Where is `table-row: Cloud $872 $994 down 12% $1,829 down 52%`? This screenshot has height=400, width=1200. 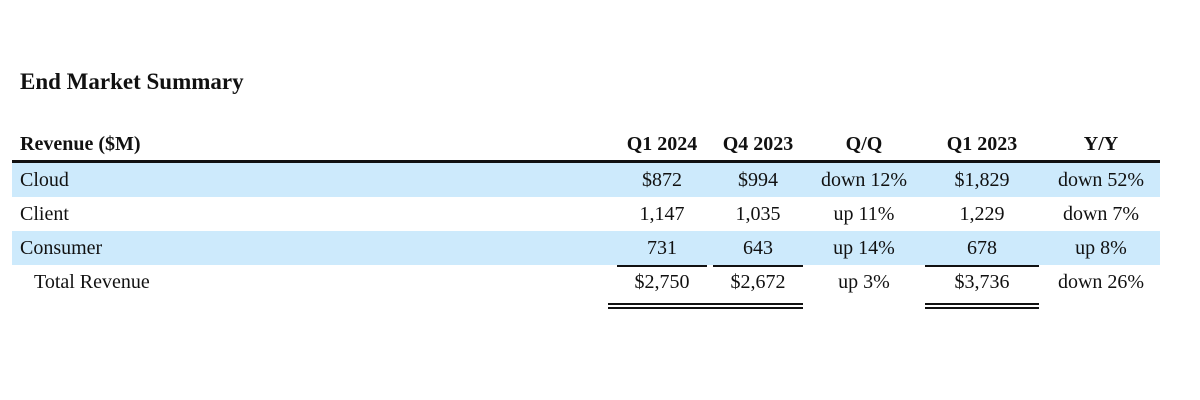 table-row: Cloud $872 $994 down 12% $1,829 down 52% is located at coordinates (586, 179).